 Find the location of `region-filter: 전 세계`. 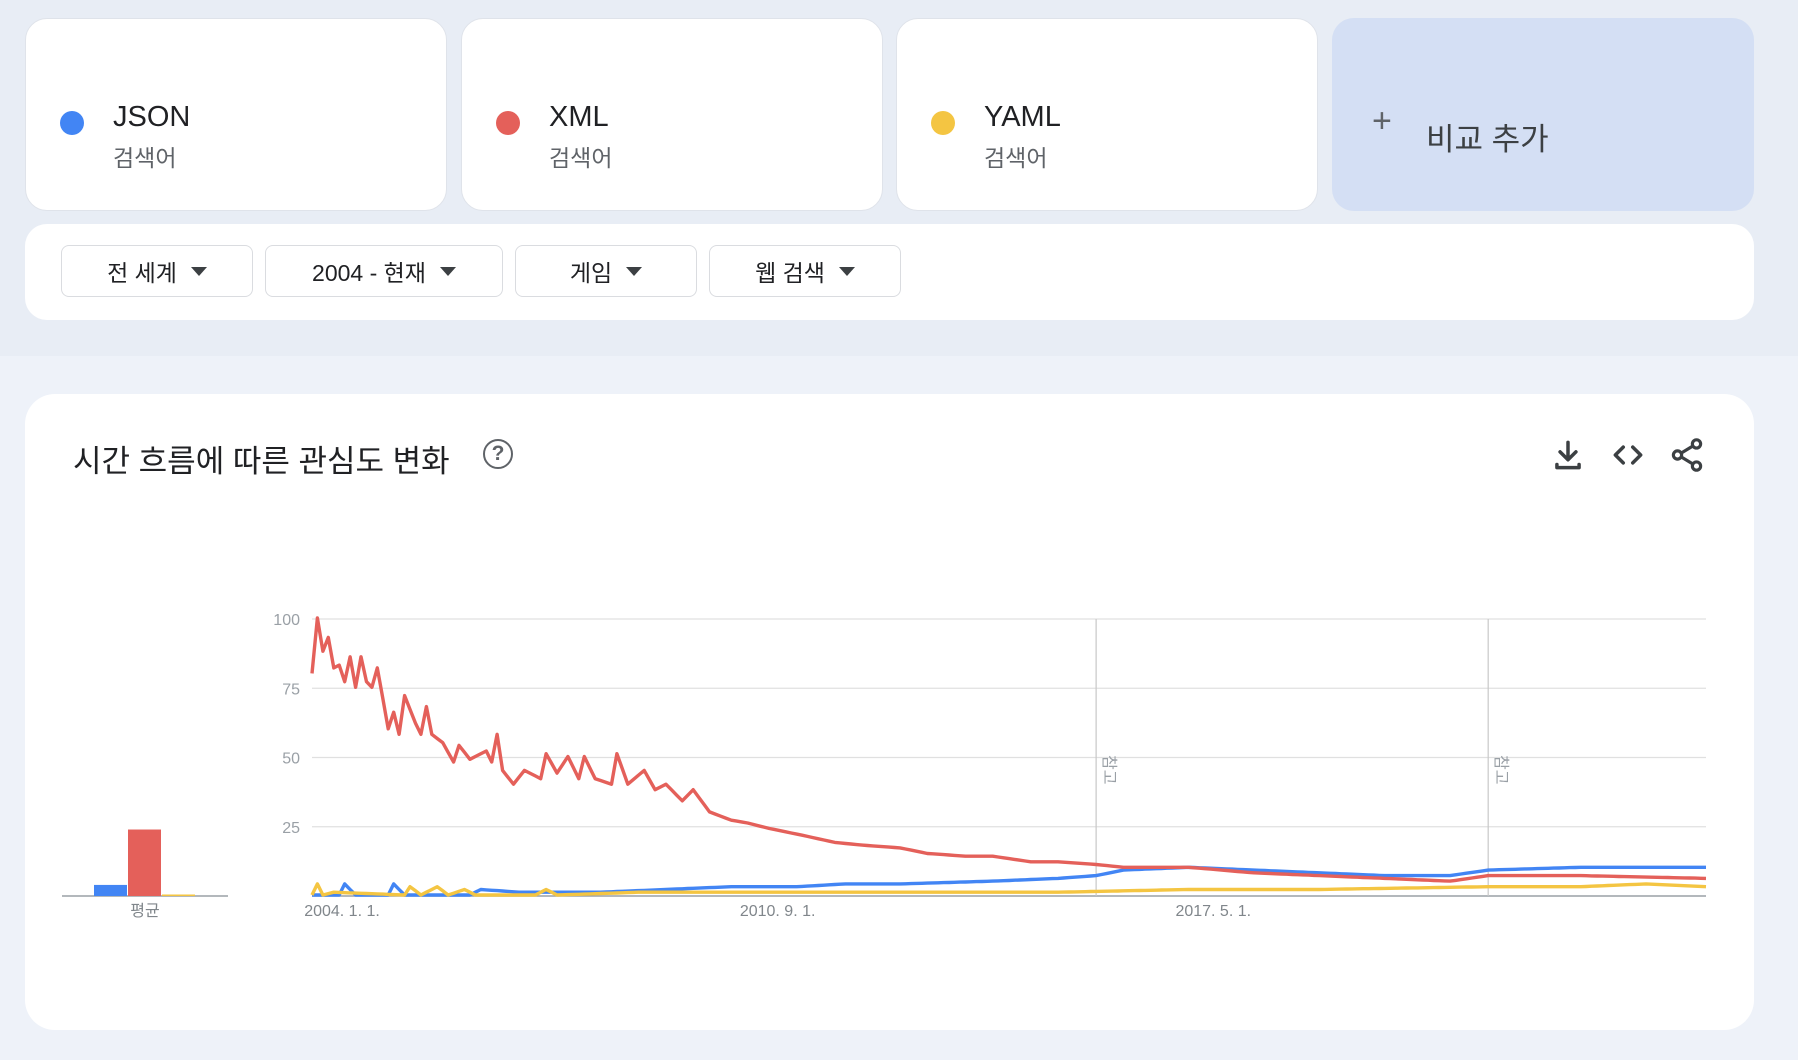

region-filter: 전 세계 is located at coordinates (157, 271).